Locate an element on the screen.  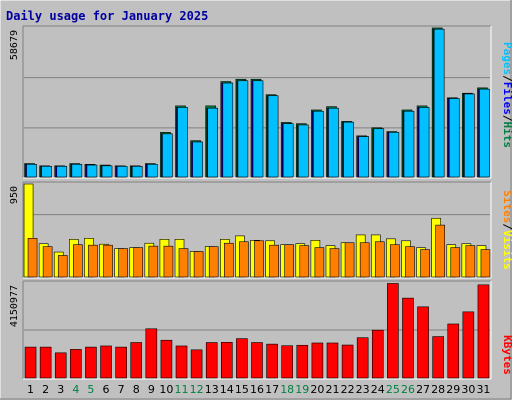
x-tick-label-day-10: 10 is located at coordinates (166, 389).